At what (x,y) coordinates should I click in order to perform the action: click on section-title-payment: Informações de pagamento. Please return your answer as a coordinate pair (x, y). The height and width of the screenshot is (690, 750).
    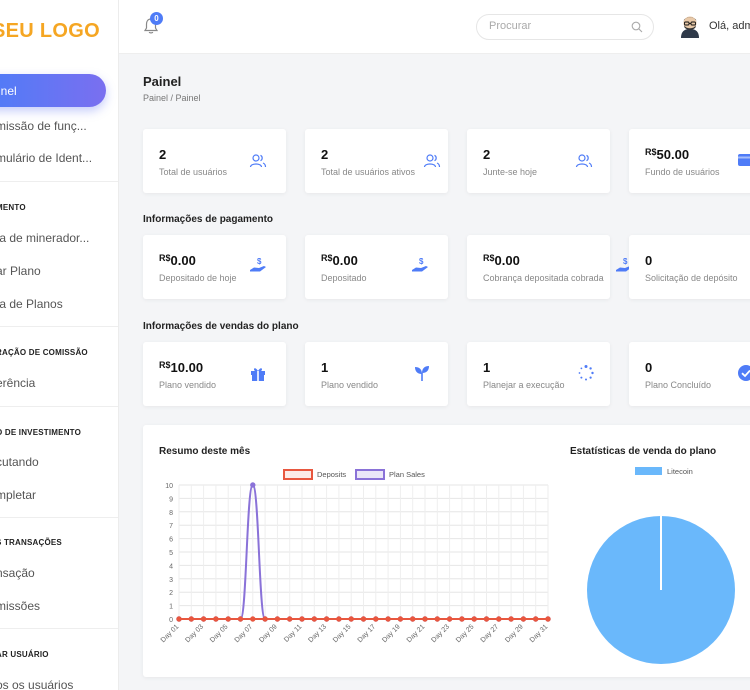
    Looking at the image, I should click on (208, 219).